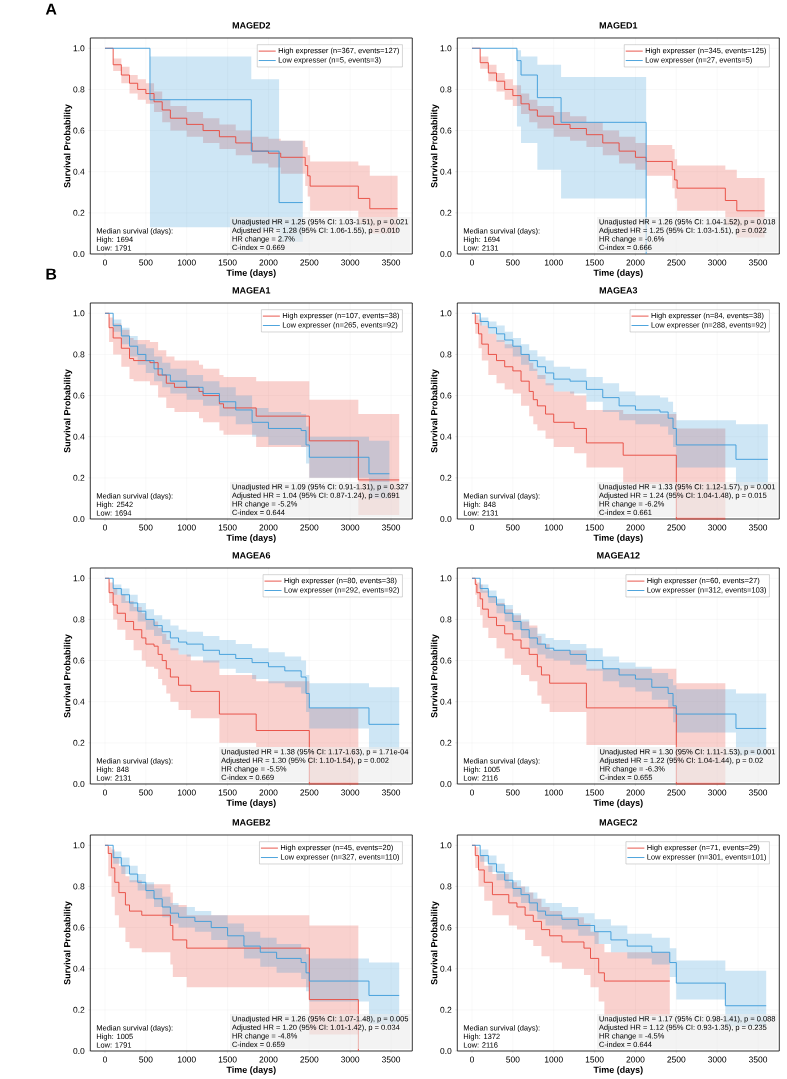  Describe the element at coordinates (251, 555) in the screenshot. I see `chart-title: MAGEA6` at that location.